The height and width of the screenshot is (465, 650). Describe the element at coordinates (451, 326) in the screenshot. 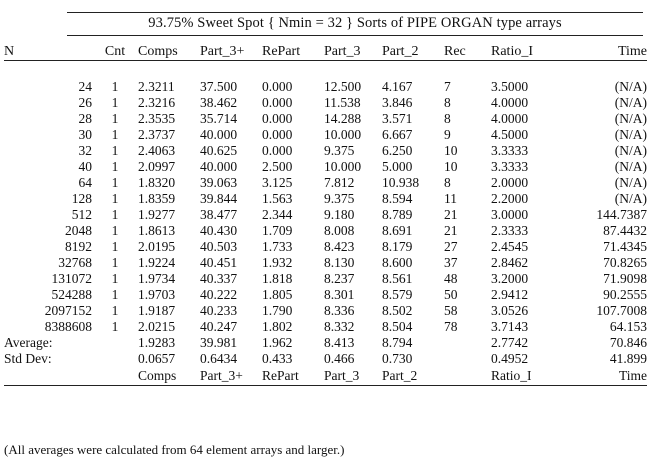

I see `cell-rec: 78` at that location.